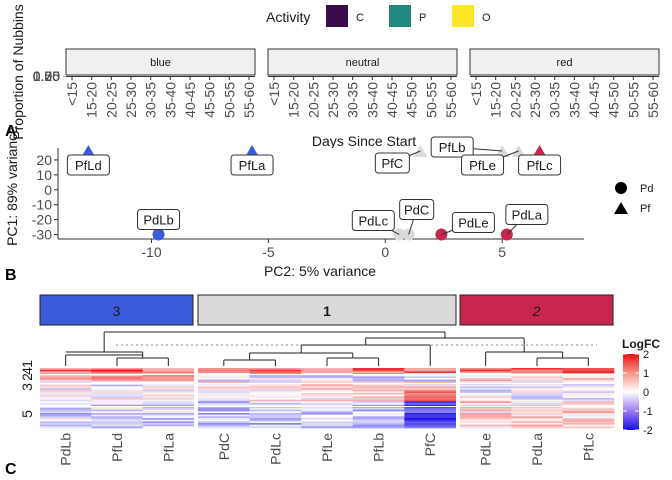  I want to click on heatmap-col-label-PdLc: PdLc, so click(275, 449).